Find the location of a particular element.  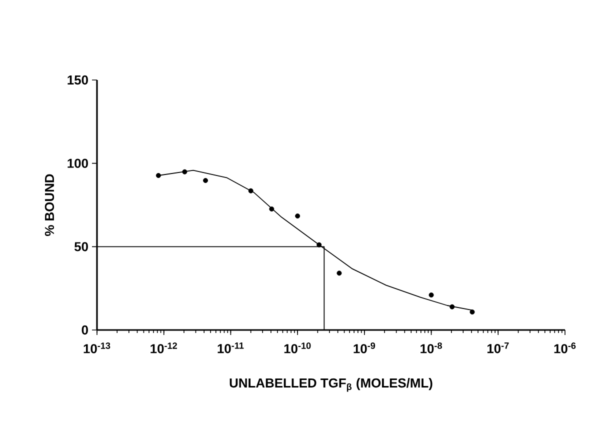

x-tick-label: 10$^{-10}$ is located at coordinates (297, 348).